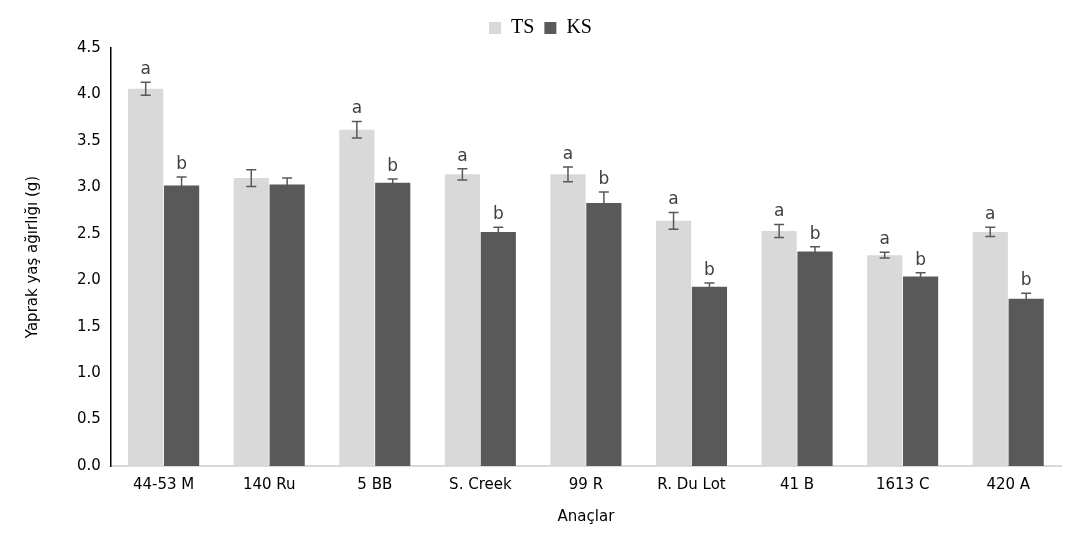 This screenshot has height=538, width=1081. What do you see at coordinates (89, 232) in the screenshot?
I see `y-tick-label: 2.5` at bounding box center [89, 232].